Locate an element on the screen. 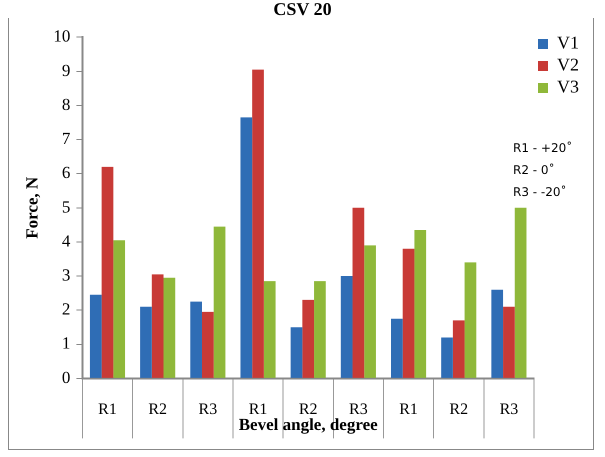 Image resolution: width=605 pixels, height=457 pixels. y-axis-title: Force, N is located at coordinates (32, 207).